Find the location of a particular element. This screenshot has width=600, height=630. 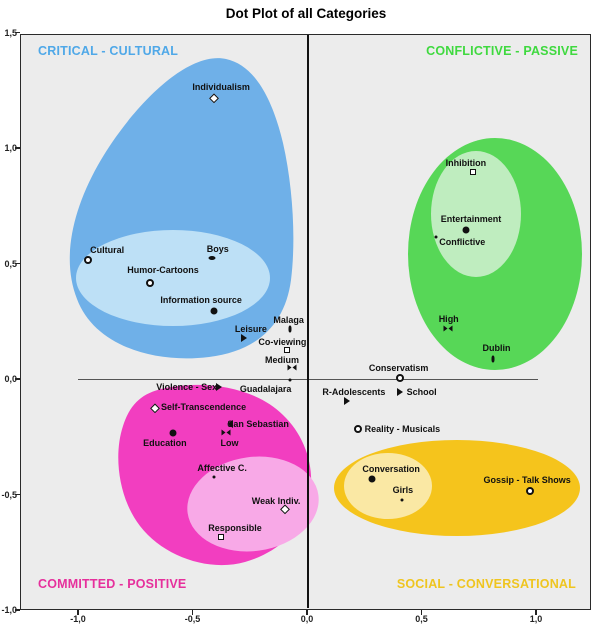

point-label-reality-musicals: Reality - Musicals is located at coordinates (402, 428).